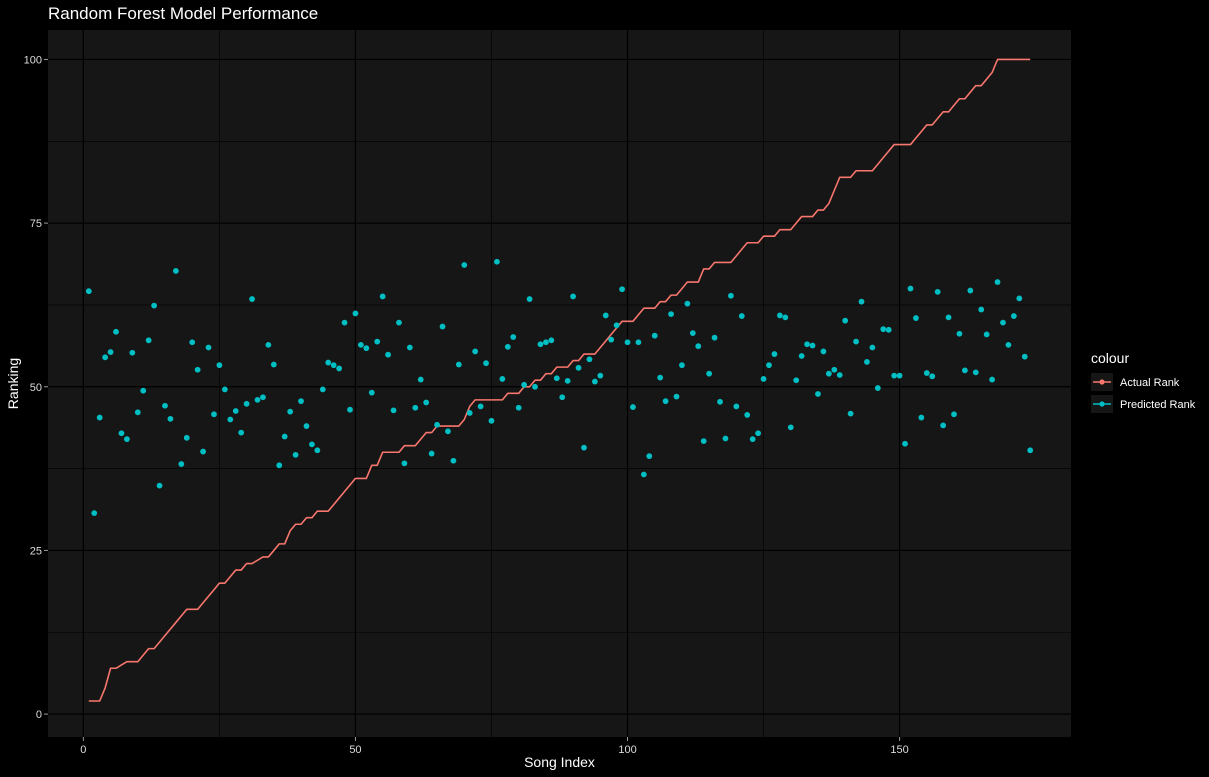  I want to click on x-tick-label: 0, so click(83, 750).